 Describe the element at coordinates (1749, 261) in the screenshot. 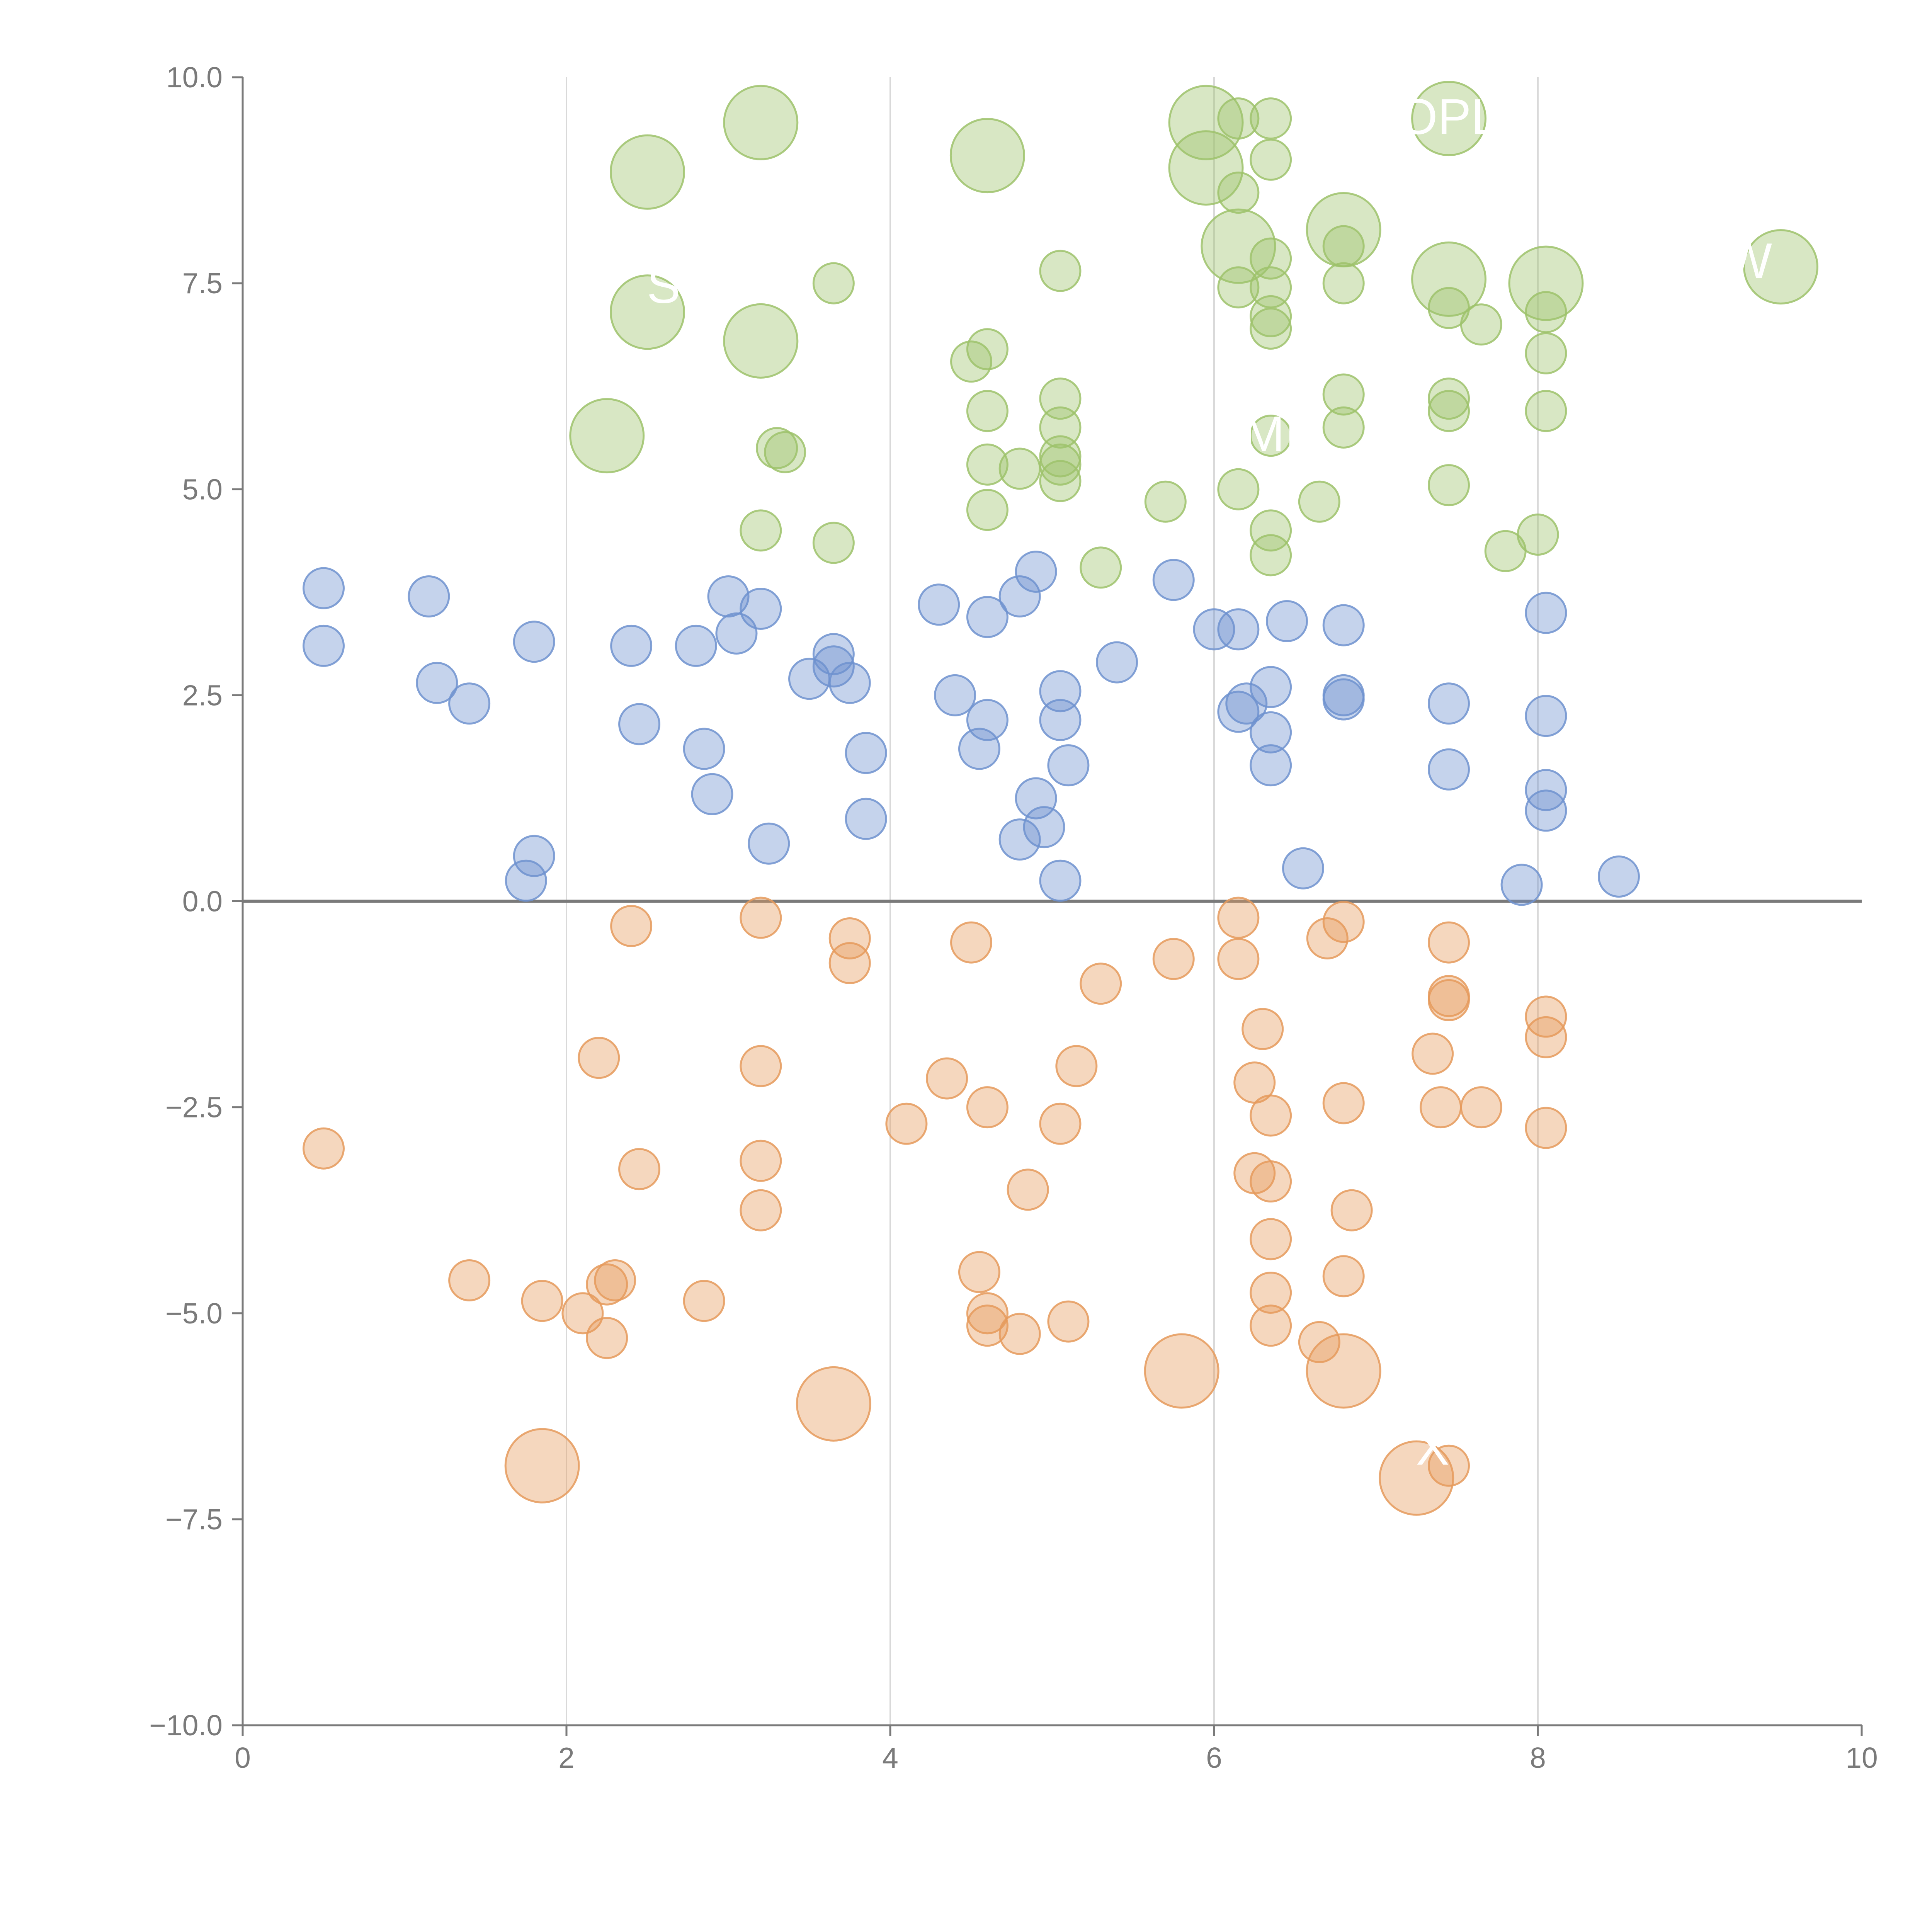

I see `point-label: W` at that location.